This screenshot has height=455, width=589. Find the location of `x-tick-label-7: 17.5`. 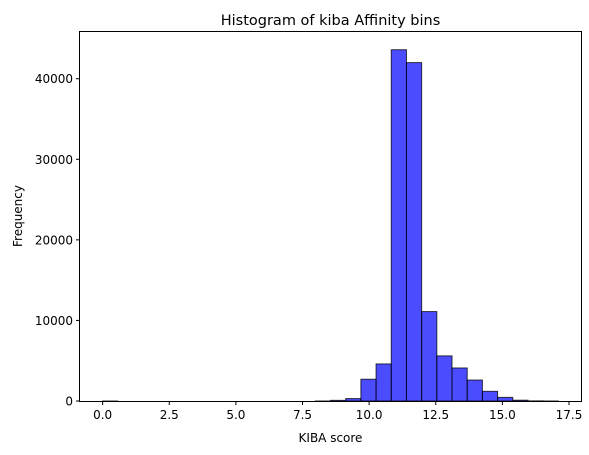

x-tick-label-7: 17.5 is located at coordinates (569, 415).